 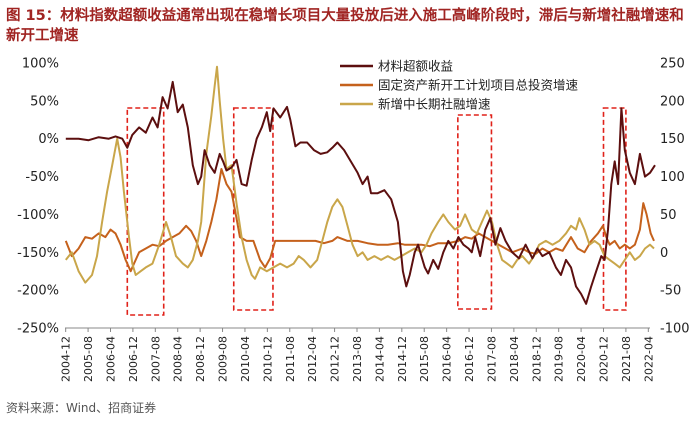 I want to click on x-tick-label: 2008-12, so click(x=200, y=359).